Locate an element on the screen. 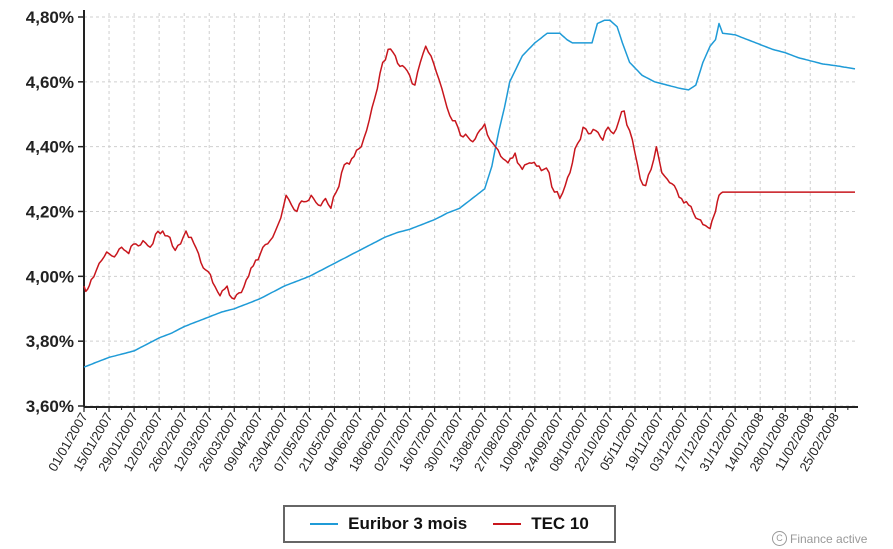 This screenshot has width=893, height=549. legend-item-tec10: TEC 10 is located at coordinates (541, 524).